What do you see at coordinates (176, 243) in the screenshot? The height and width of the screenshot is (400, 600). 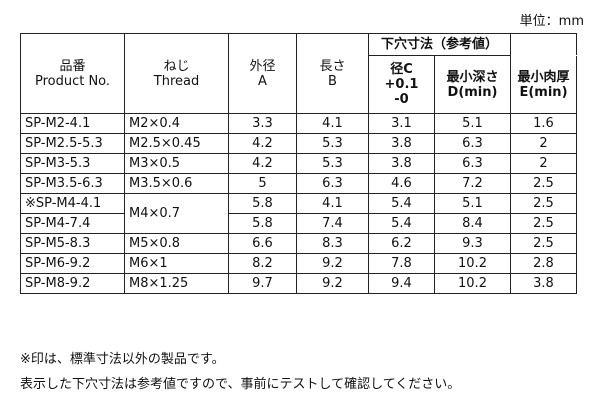 I see `cell-thread: M5×0.8` at bounding box center [176, 243].